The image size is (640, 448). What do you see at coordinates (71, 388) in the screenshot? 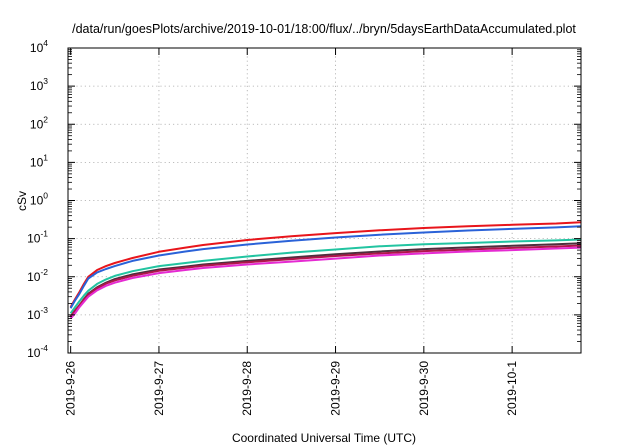
I see `x-tick-label: 2019-9-26` at bounding box center [71, 388].